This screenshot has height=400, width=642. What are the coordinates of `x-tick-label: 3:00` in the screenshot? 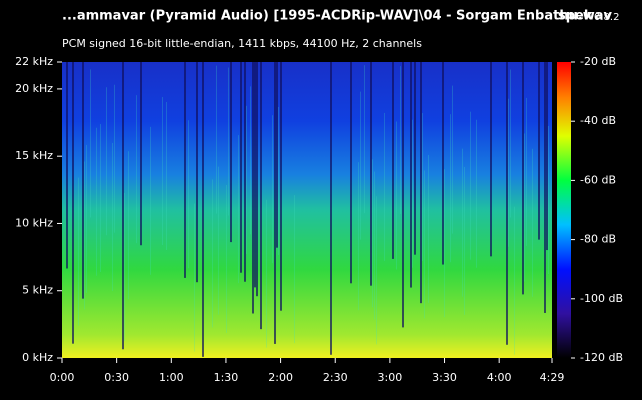 It's located at (390, 377).